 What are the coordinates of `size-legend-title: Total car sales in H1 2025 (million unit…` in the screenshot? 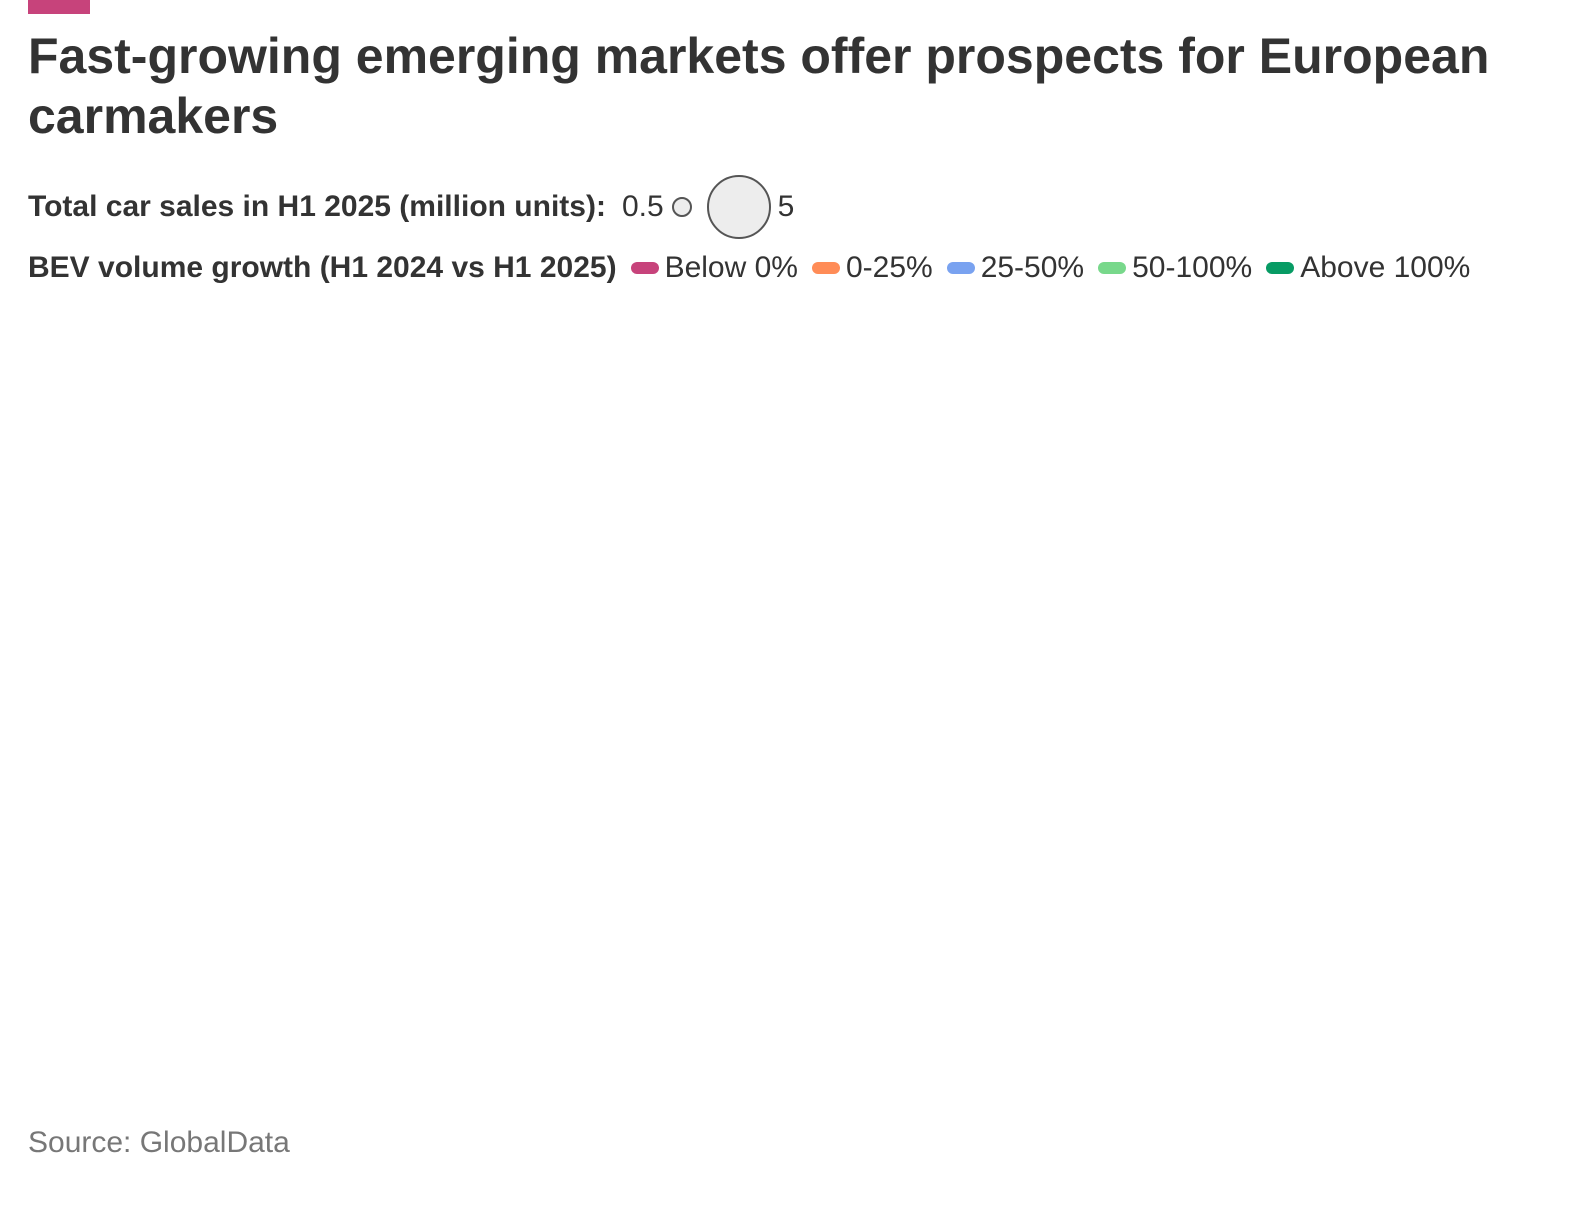 It's located at (317, 206).